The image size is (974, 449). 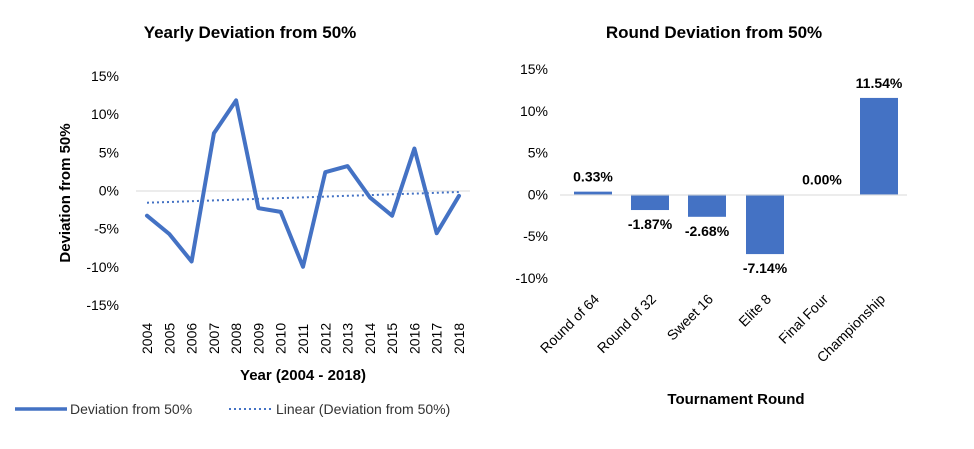 I want to click on bar-data-label: 0.00%, so click(x=822, y=179).